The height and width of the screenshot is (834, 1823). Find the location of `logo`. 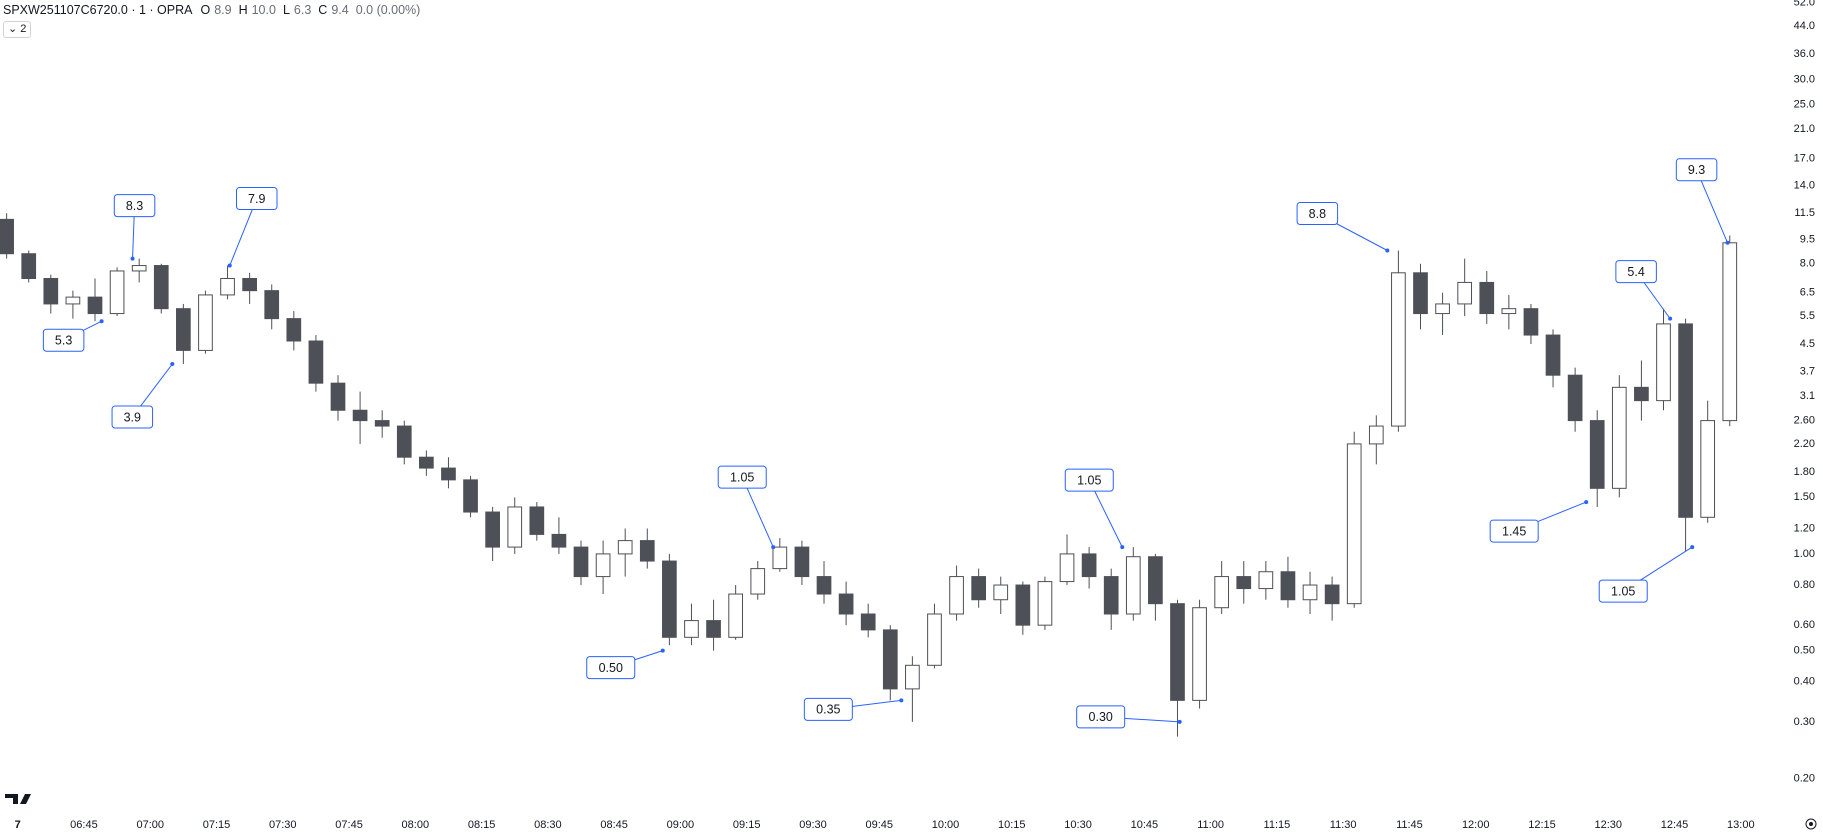

logo is located at coordinates (18, 799).